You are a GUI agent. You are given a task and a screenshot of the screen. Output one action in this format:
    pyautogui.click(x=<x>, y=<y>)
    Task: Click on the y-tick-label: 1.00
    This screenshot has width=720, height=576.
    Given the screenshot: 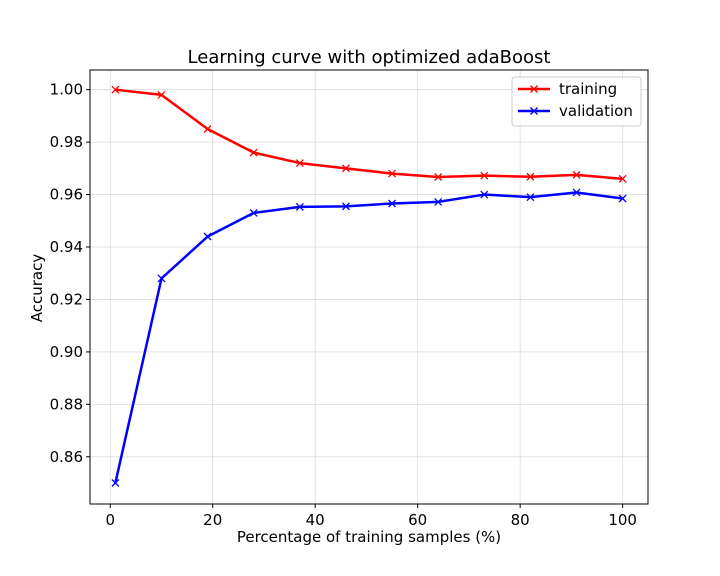 What is the action you would take?
    pyautogui.click(x=66, y=90)
    